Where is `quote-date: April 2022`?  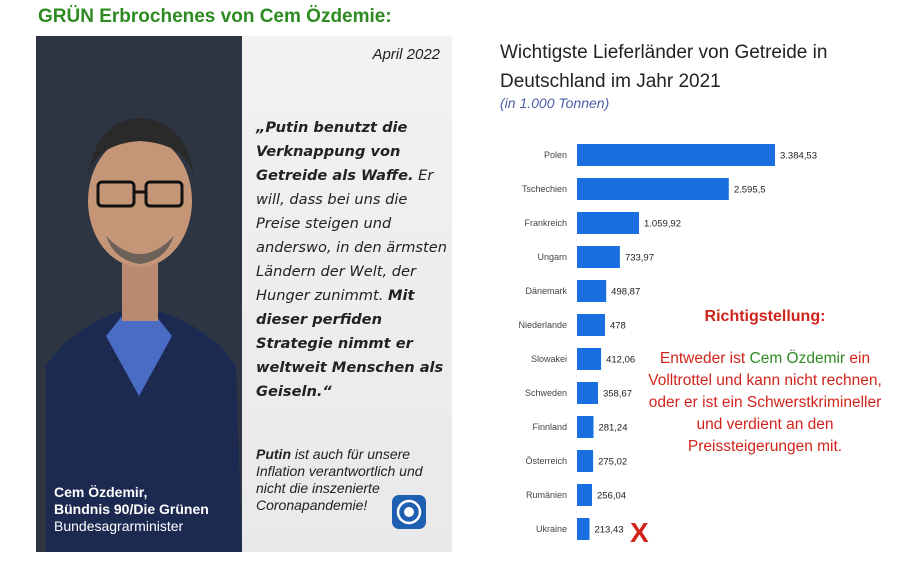 quote-date: April 2022 is located at coordinates (406, 54).